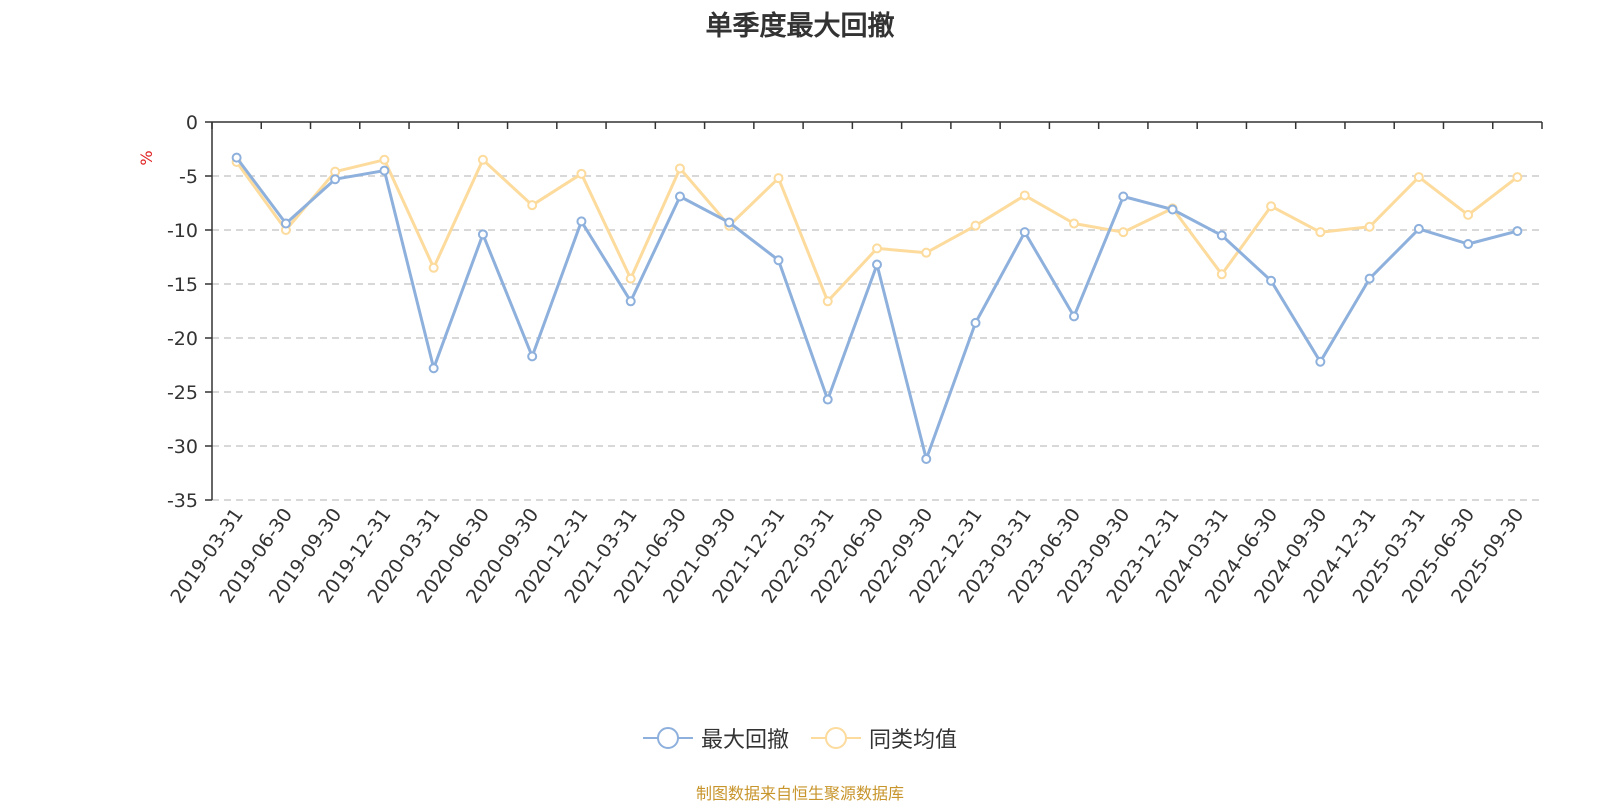  I want to click on y-tick-label: -10, so click(182, 231).